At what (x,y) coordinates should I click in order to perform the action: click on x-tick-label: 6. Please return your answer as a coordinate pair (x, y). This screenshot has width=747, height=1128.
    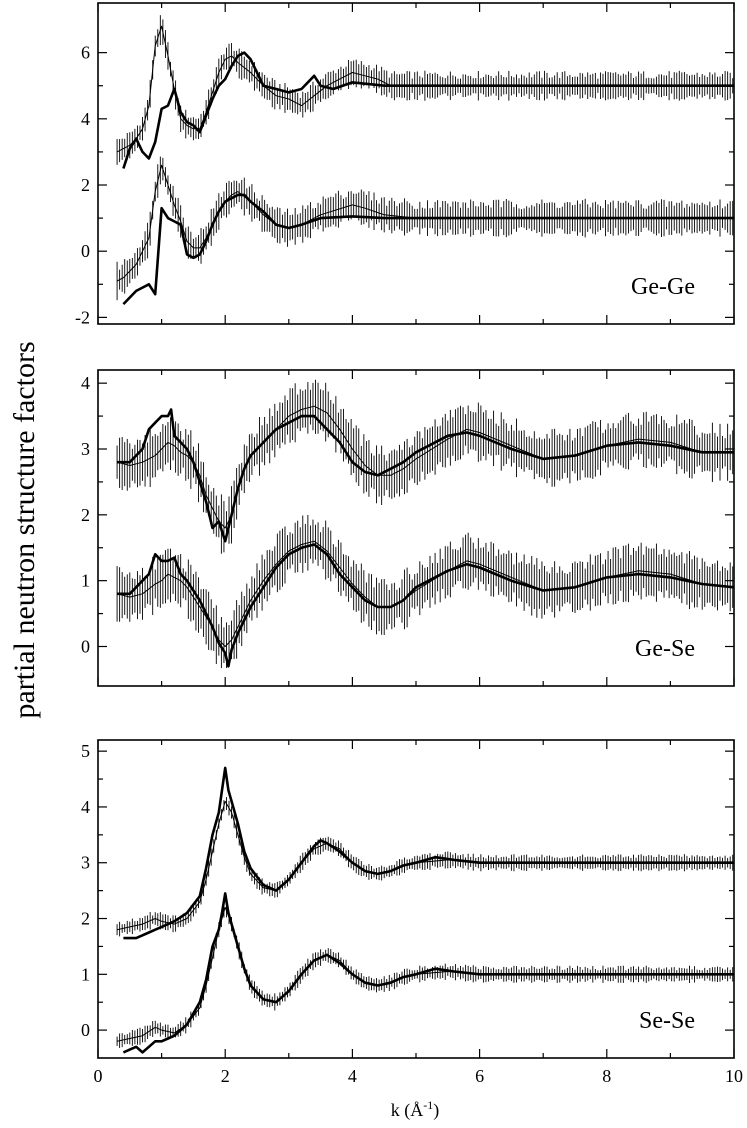
    Looking at the image, I should click on (479, 1076).